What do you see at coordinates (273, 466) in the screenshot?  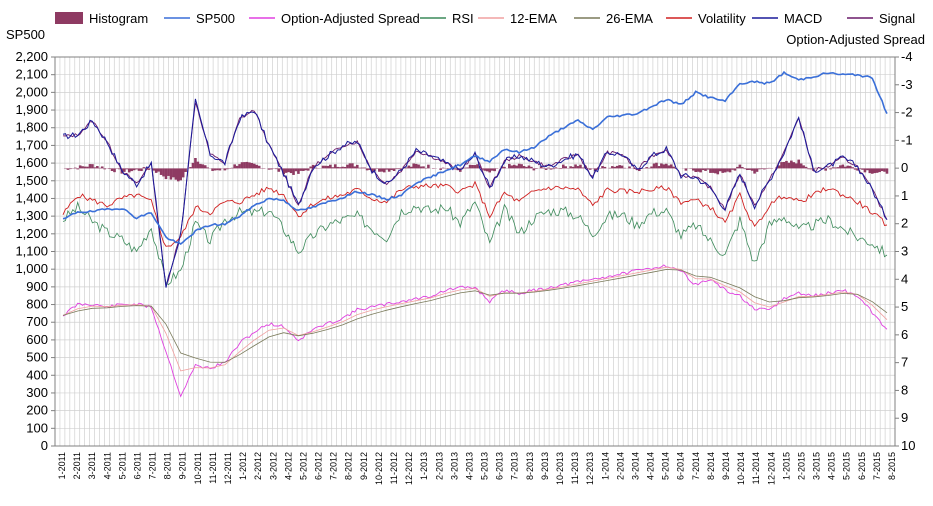 I see `x-tick-label: 3-2012` at bounding box center [273, 466].